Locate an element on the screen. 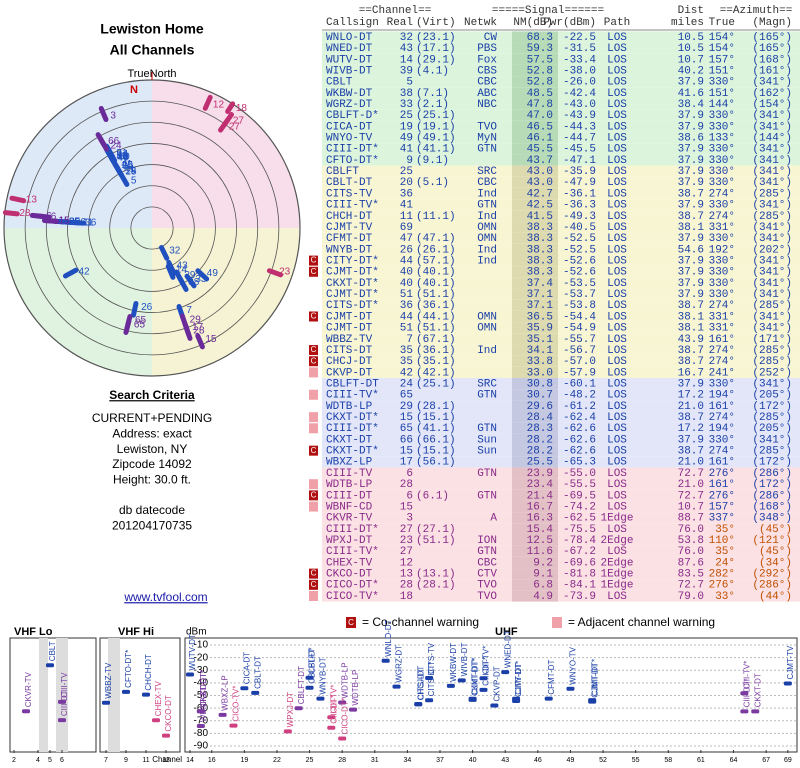 The height and width of the screenshot is (768, 800). cell: 38.1 is located at coordinates (691, 317).